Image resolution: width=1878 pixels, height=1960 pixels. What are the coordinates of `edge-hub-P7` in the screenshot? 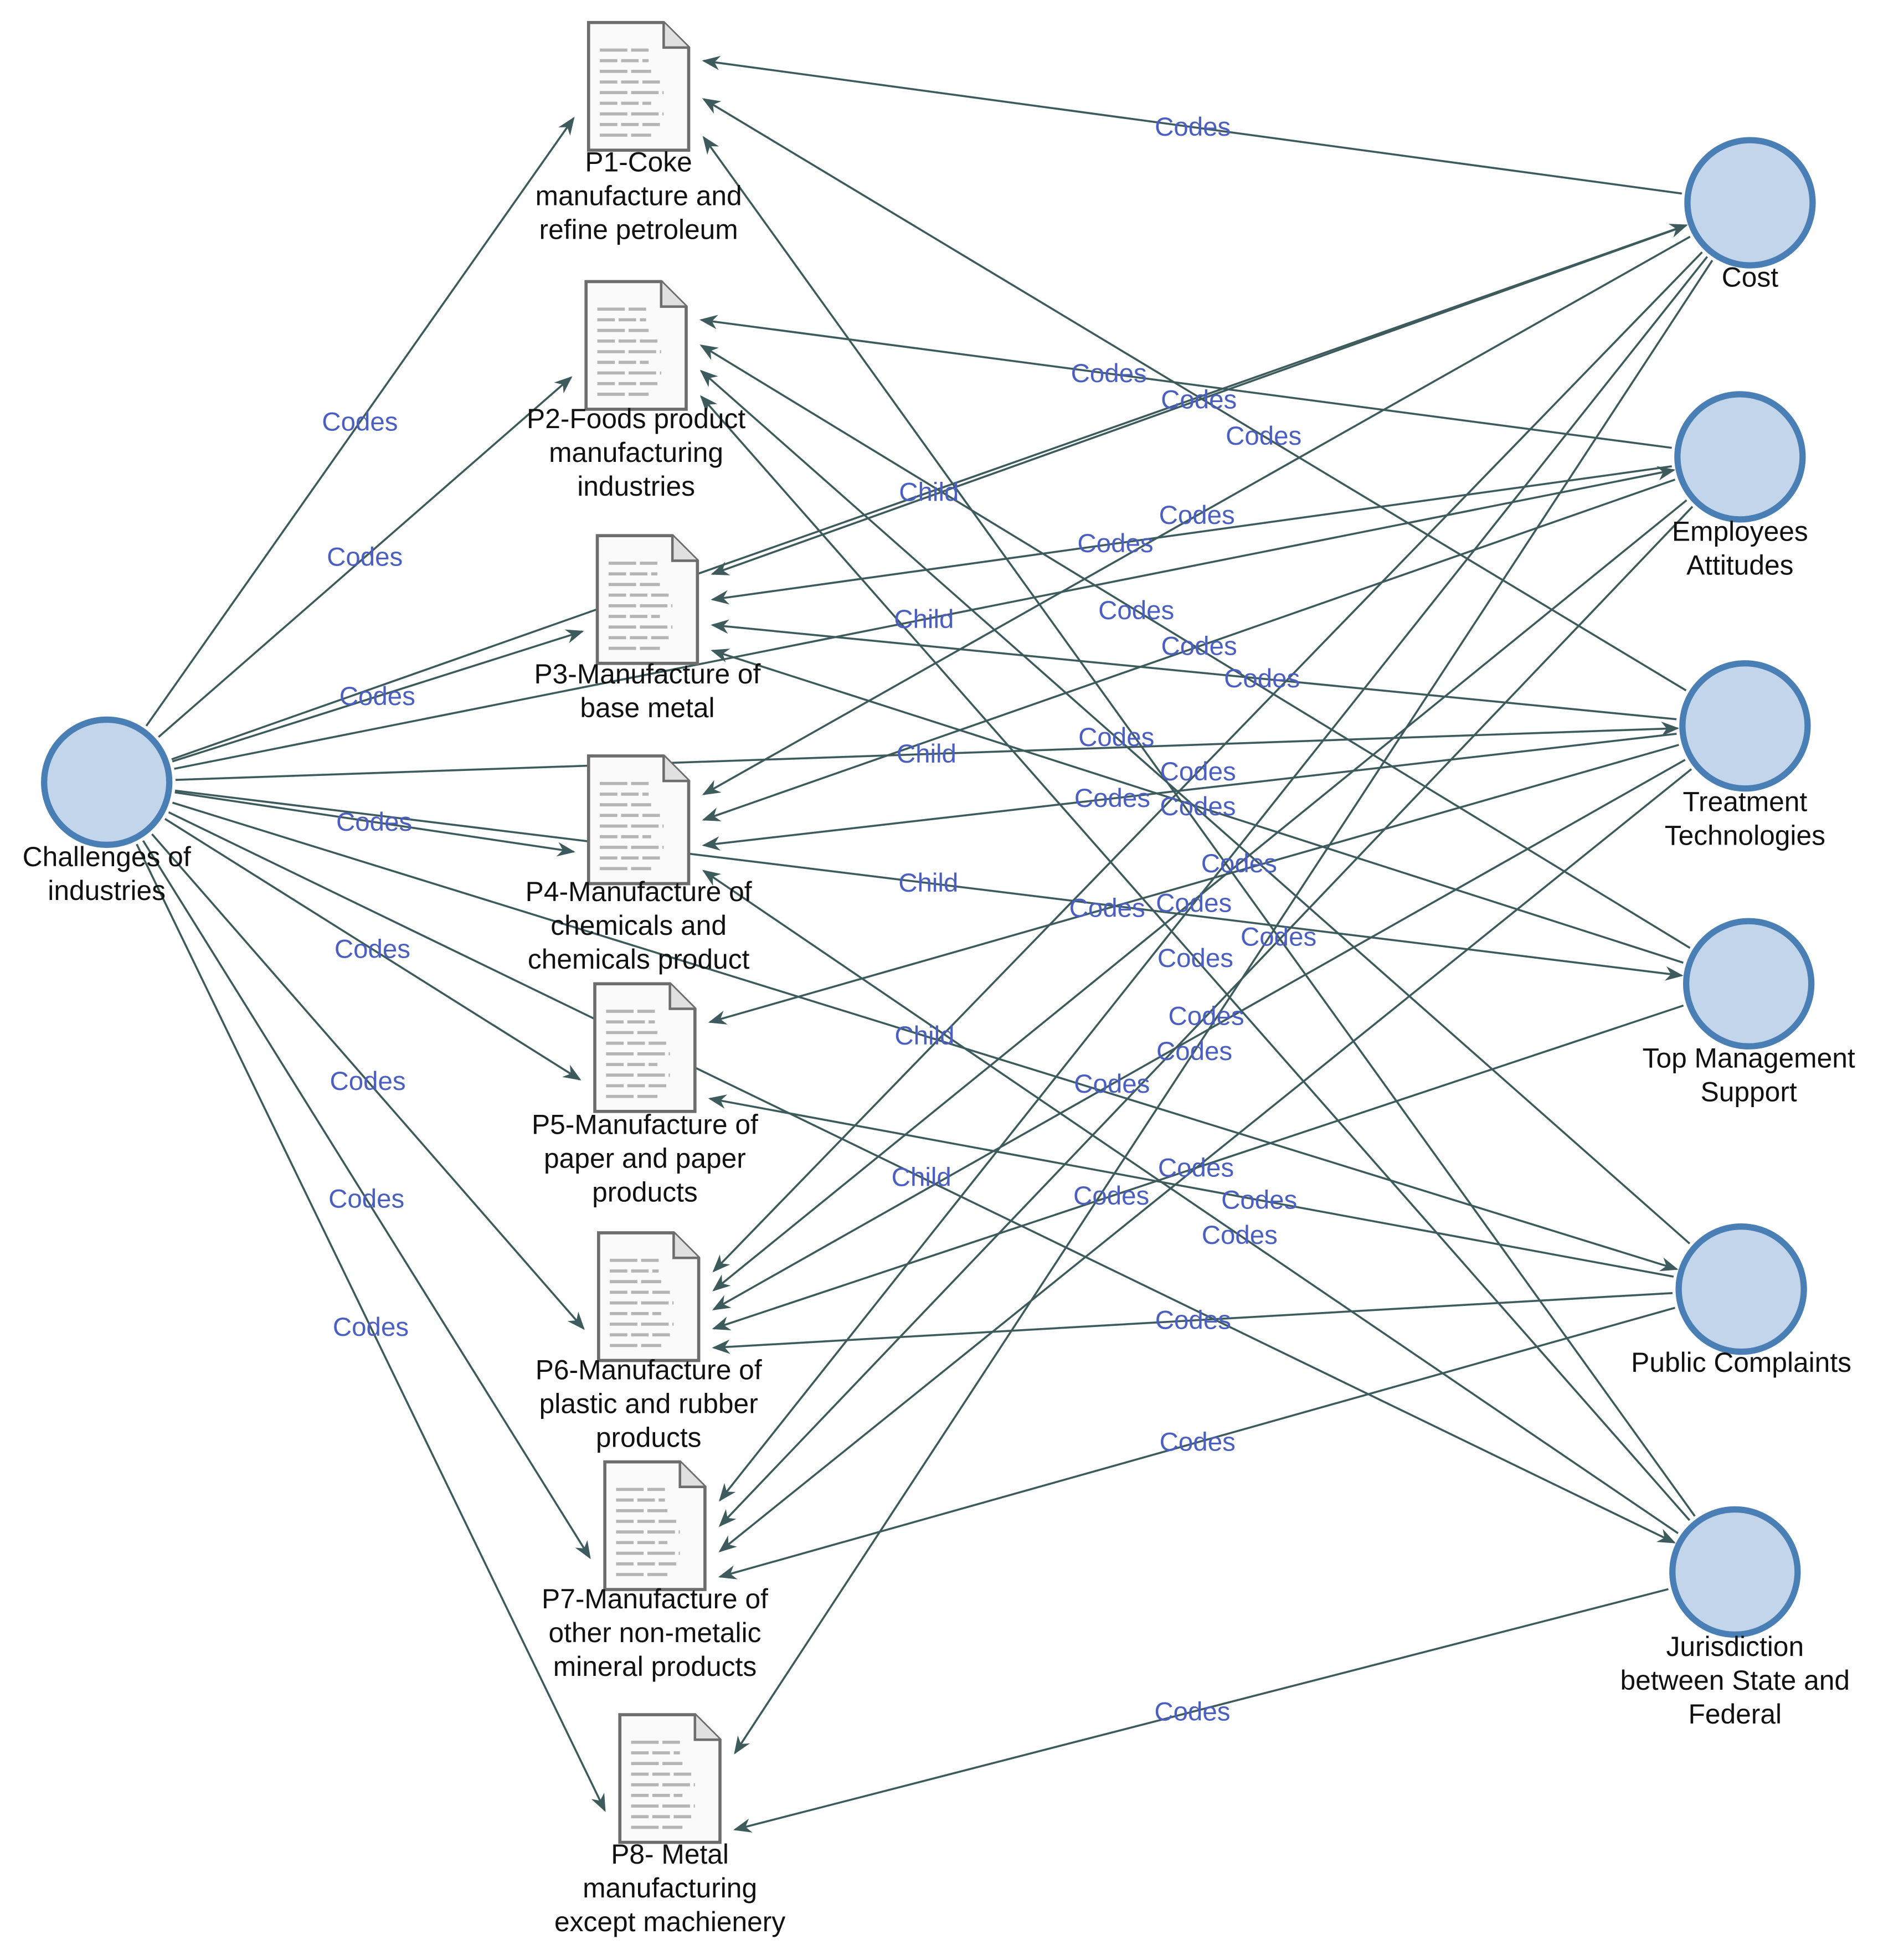 It's located at (366, 1200).